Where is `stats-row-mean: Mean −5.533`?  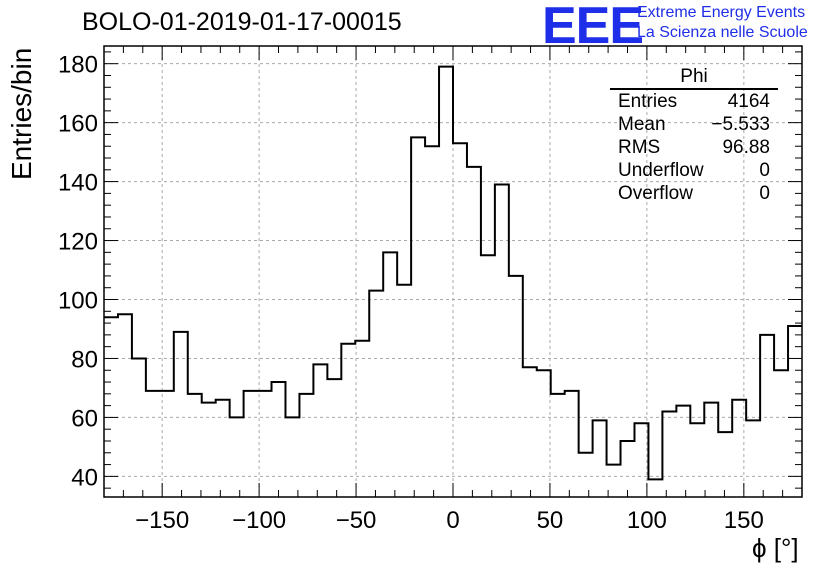 stats-row-mean: Mean −5.533 is located at coordinates (694, 124).